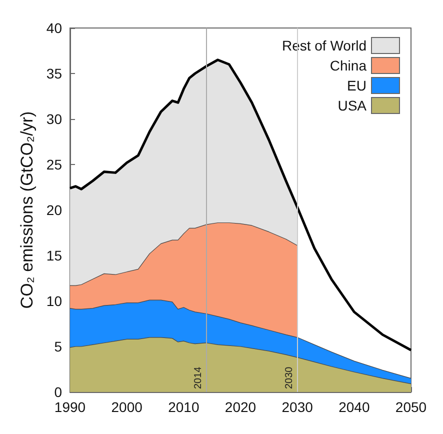 The height and width of the screenshot is (434, 443). Describe the element at coordinates (70, 407) in the screenshot. I see `x-tick-label: 1990` at that location.